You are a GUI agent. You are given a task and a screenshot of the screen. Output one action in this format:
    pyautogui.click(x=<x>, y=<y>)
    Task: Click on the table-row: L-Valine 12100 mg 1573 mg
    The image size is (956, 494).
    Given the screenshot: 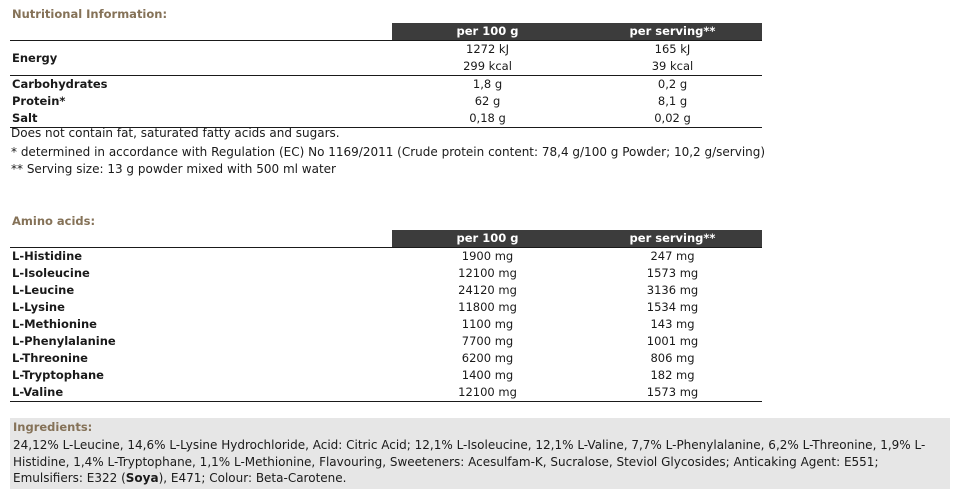 What is the action you would take?
    pyautogui.click(x=386, y=393)
    